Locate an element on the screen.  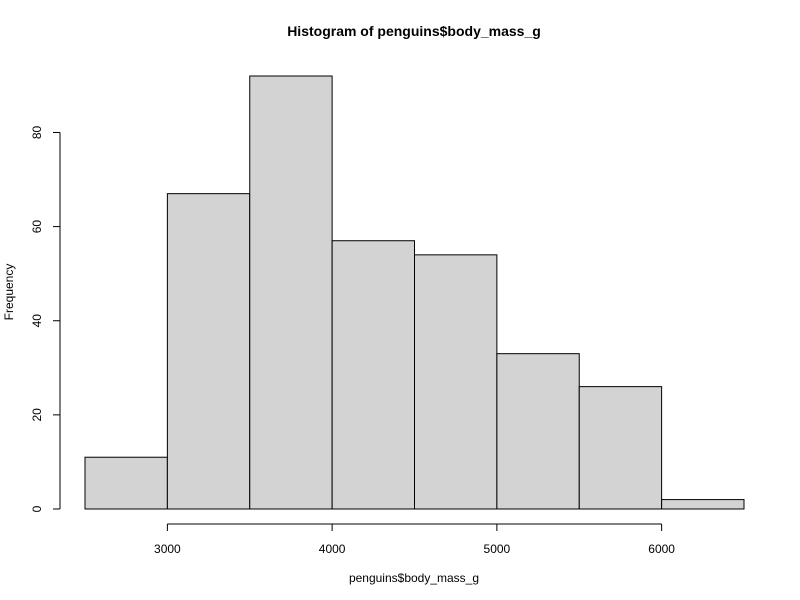
chart-title: Histogram of penguins$body_mass_g is located at coordinates (414, 31).